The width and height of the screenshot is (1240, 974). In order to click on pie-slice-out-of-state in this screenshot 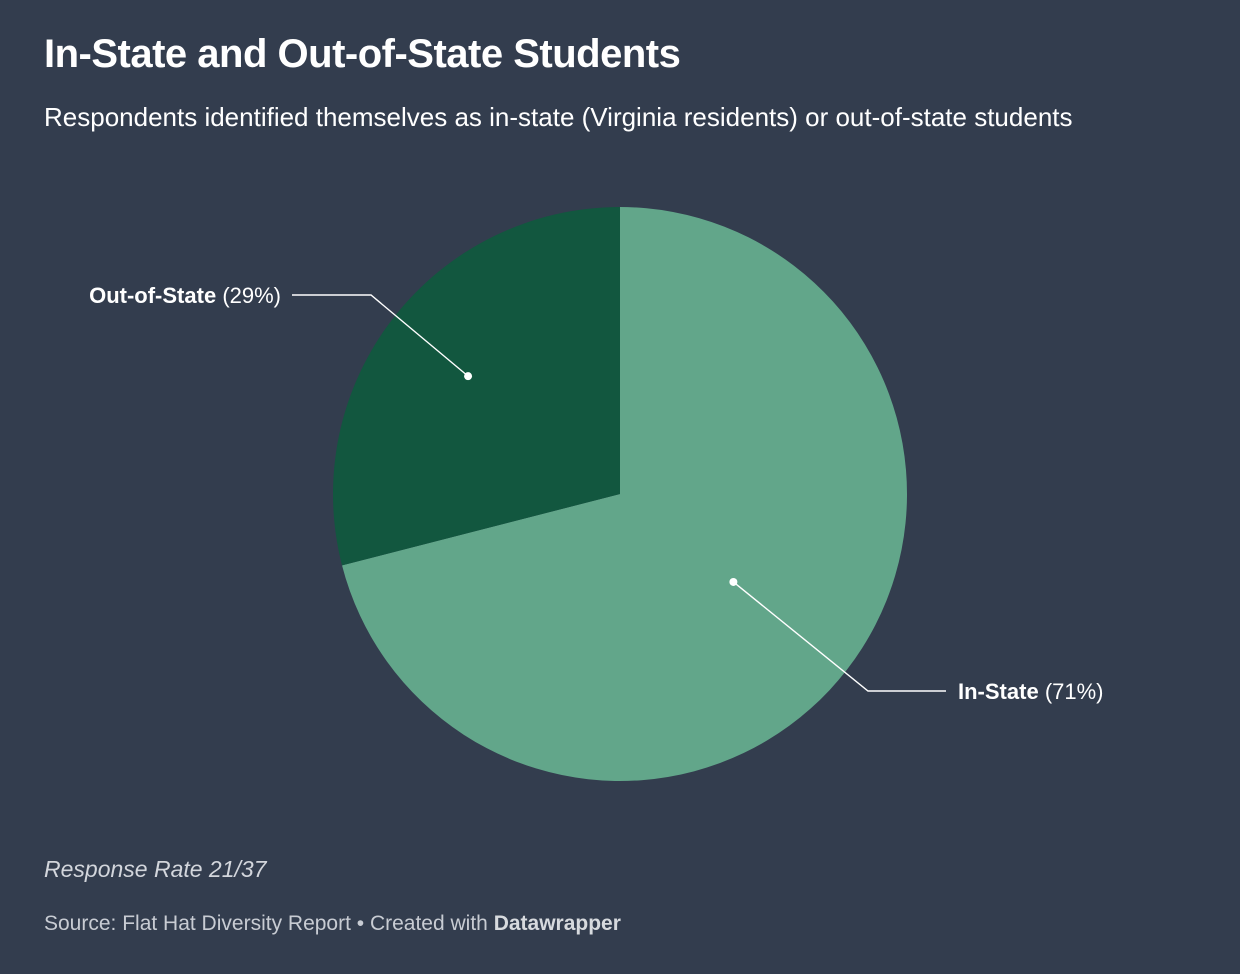, I will do `click(476, 386)`.